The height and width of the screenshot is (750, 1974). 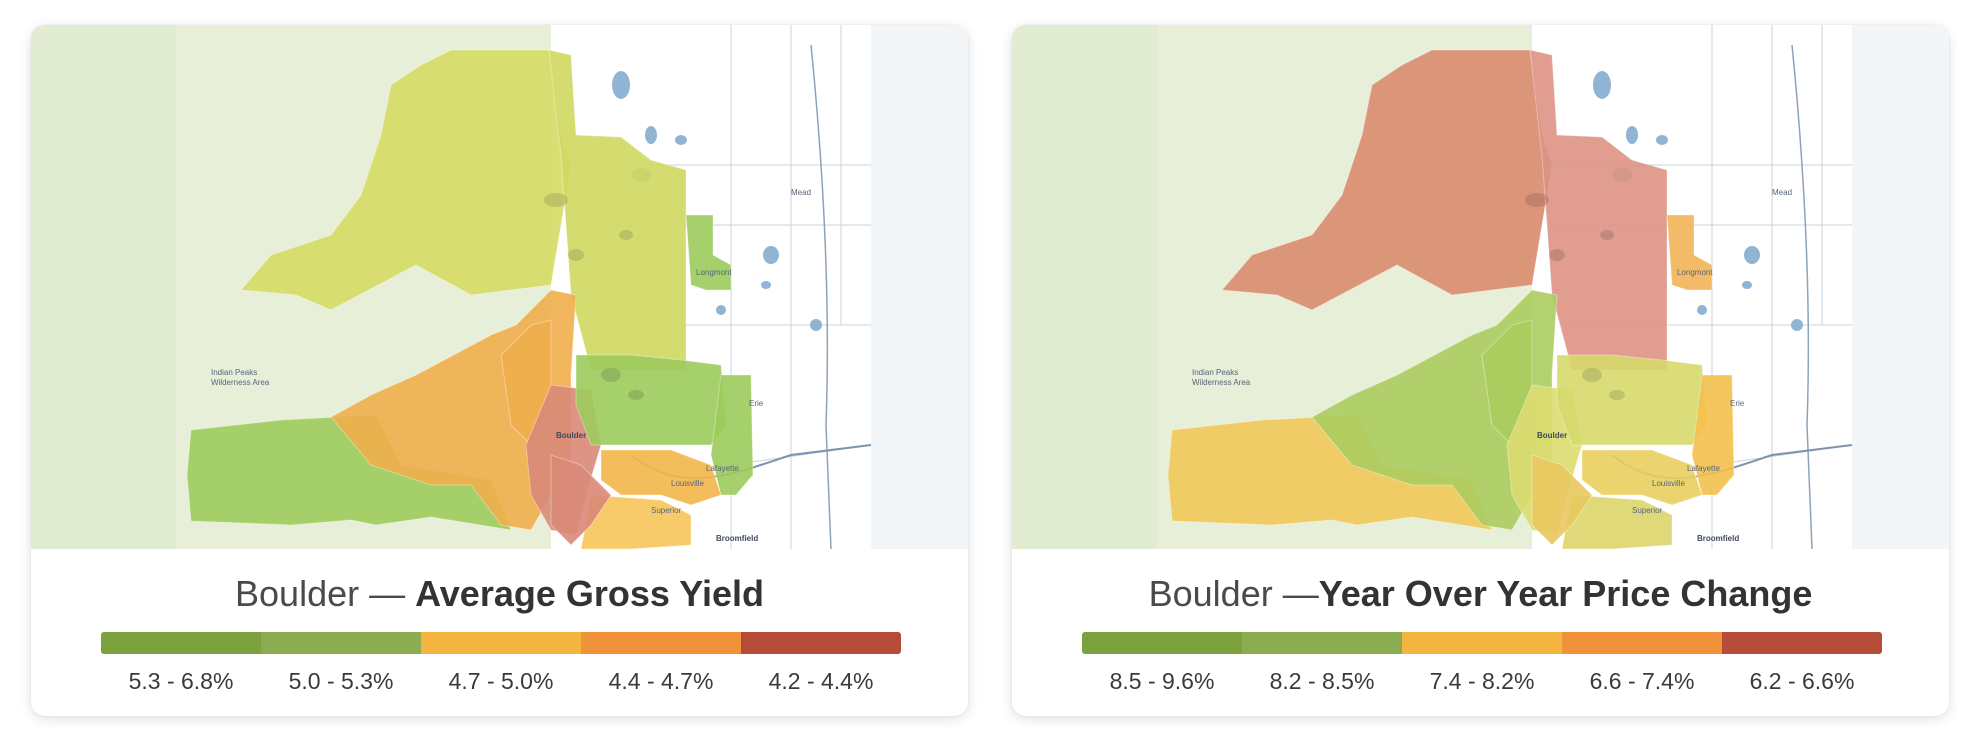 I want to click on price-change-legend-bar, so click(x=1482, y=643).